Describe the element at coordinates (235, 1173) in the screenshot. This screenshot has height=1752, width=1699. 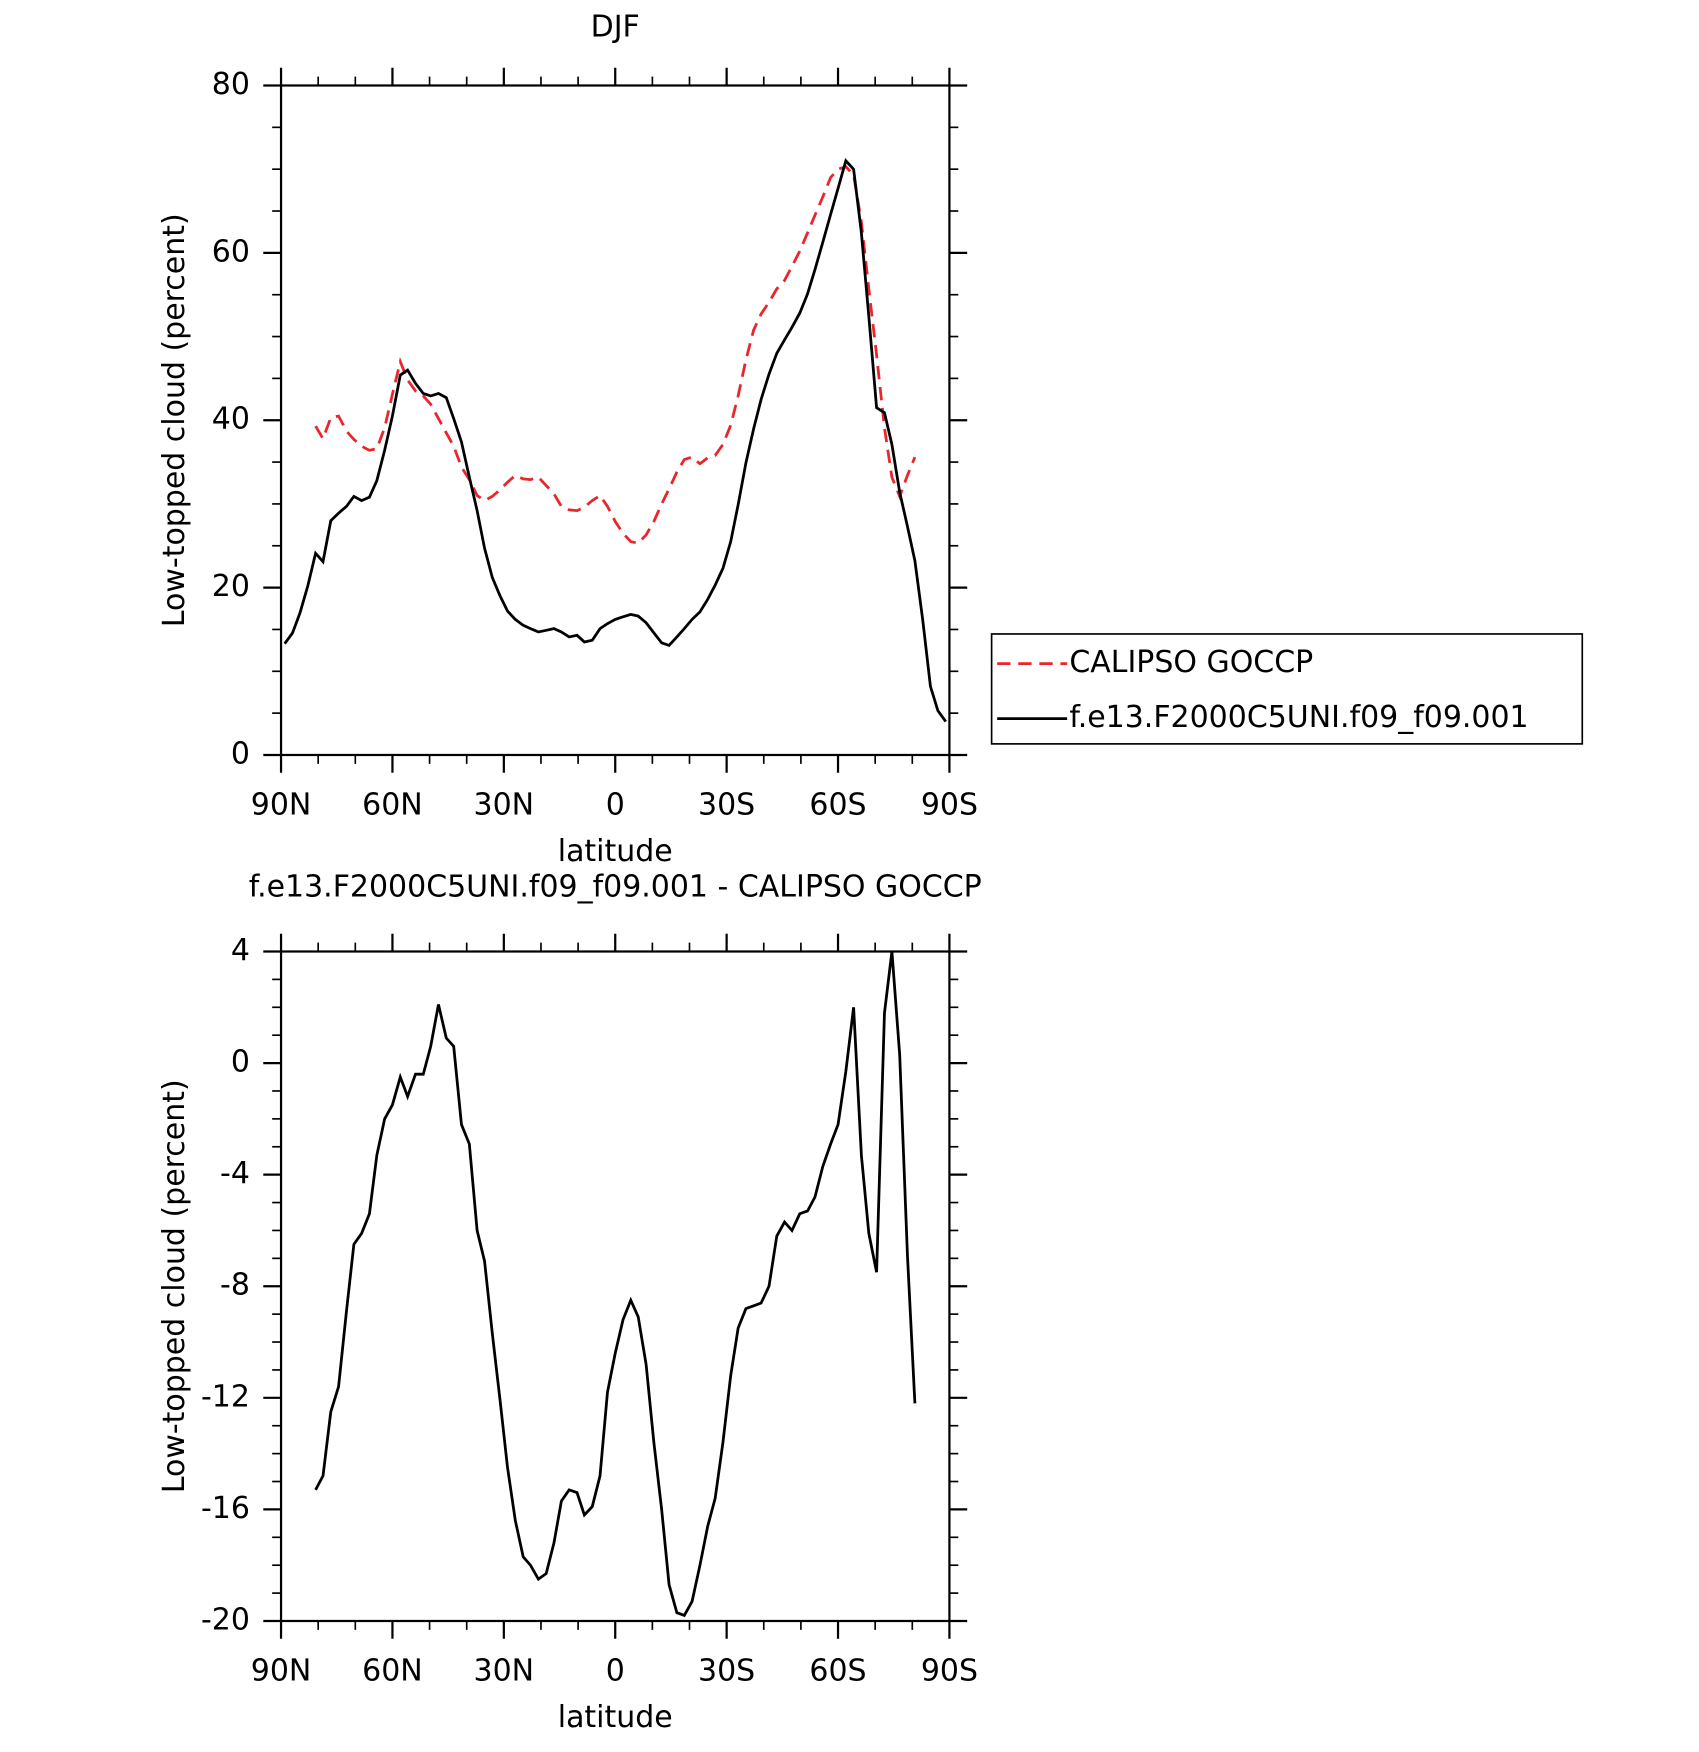
I see `y-tick-label: -4` at that location.